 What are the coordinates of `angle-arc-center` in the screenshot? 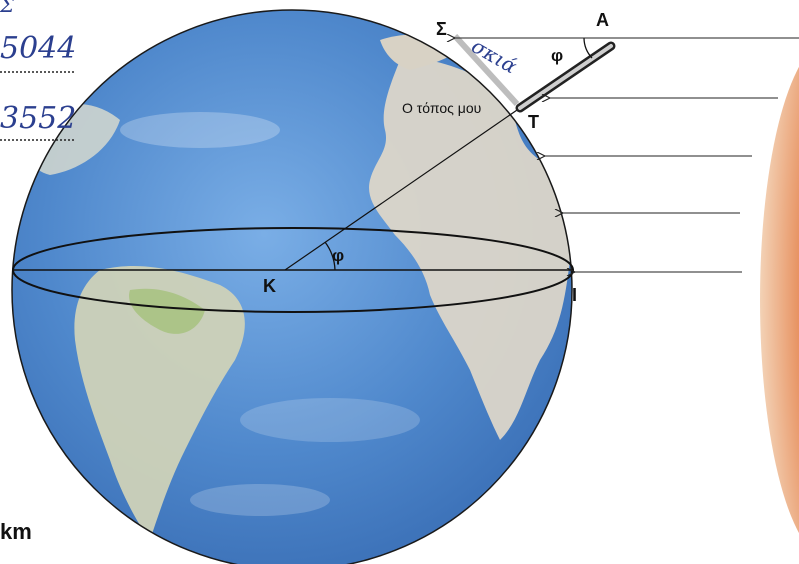 It's located at (330, 256).